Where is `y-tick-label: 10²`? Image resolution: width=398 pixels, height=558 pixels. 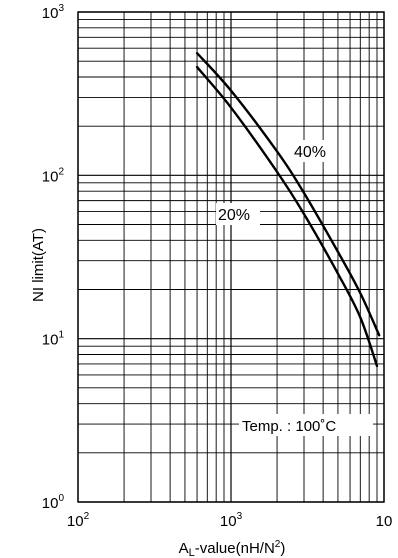 y-tick-label: 10² is located at coordinates (53, 175).